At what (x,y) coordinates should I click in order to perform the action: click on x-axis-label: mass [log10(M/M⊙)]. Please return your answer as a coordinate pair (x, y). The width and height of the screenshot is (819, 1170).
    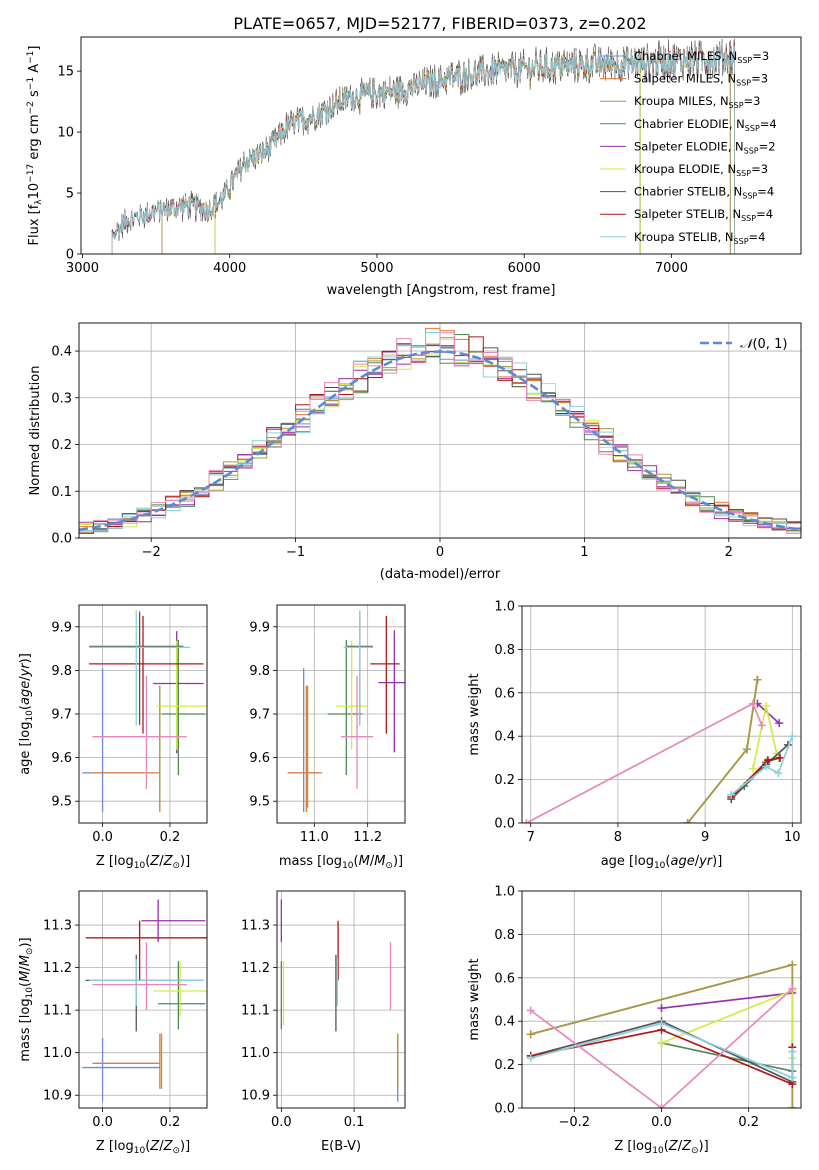
    Looking at the image, I should click on (341, 862).